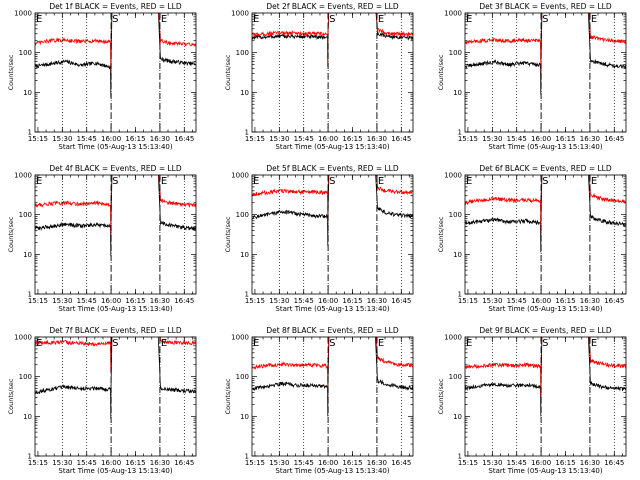 This screenshot has height=480, width=640. I want to click on panel-title: Det 3f BLACK = Events, RED = LLD, so click(545, 6).